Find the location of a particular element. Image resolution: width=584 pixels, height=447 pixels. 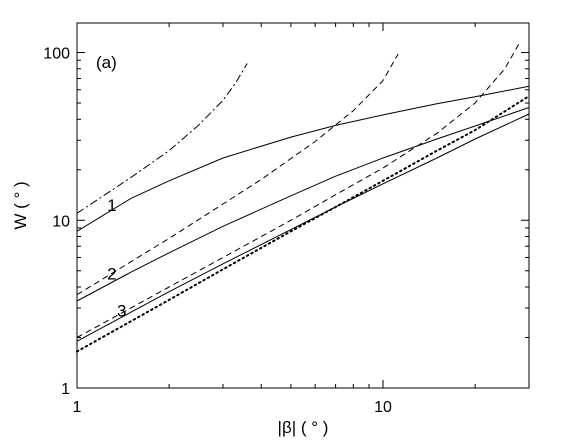

x-tick-label: 1 is located at coordinates (77, 407).